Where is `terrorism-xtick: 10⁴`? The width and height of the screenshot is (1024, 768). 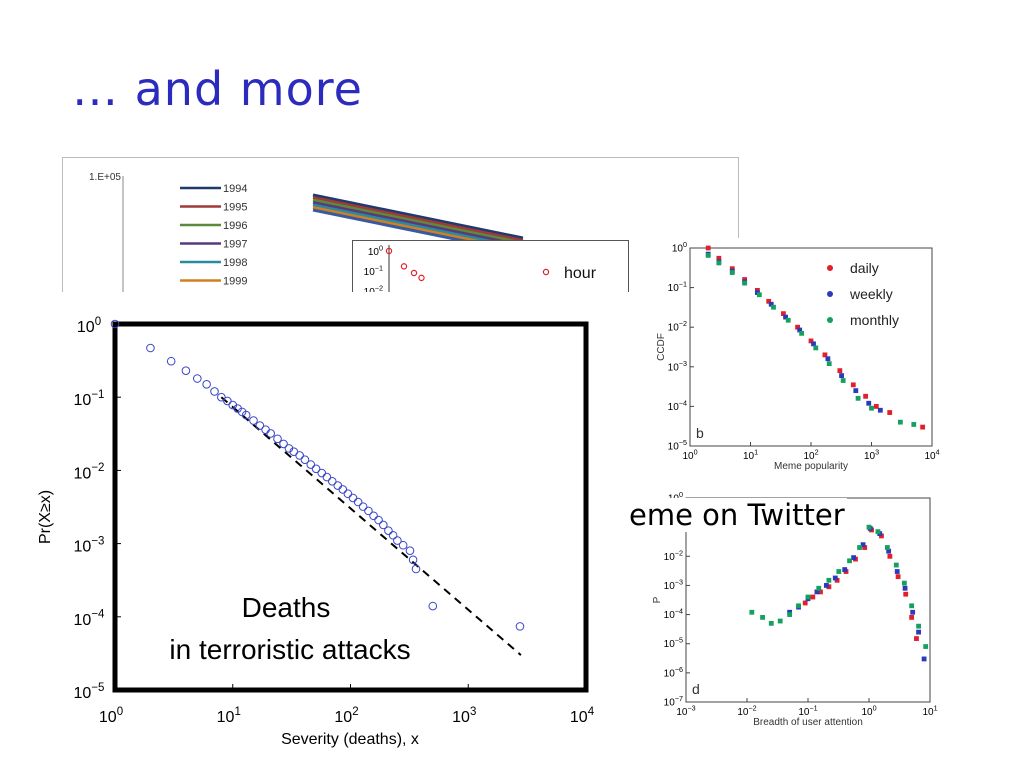 terrorism-xtick: 10⁴ is located at coordinates (582, 716).